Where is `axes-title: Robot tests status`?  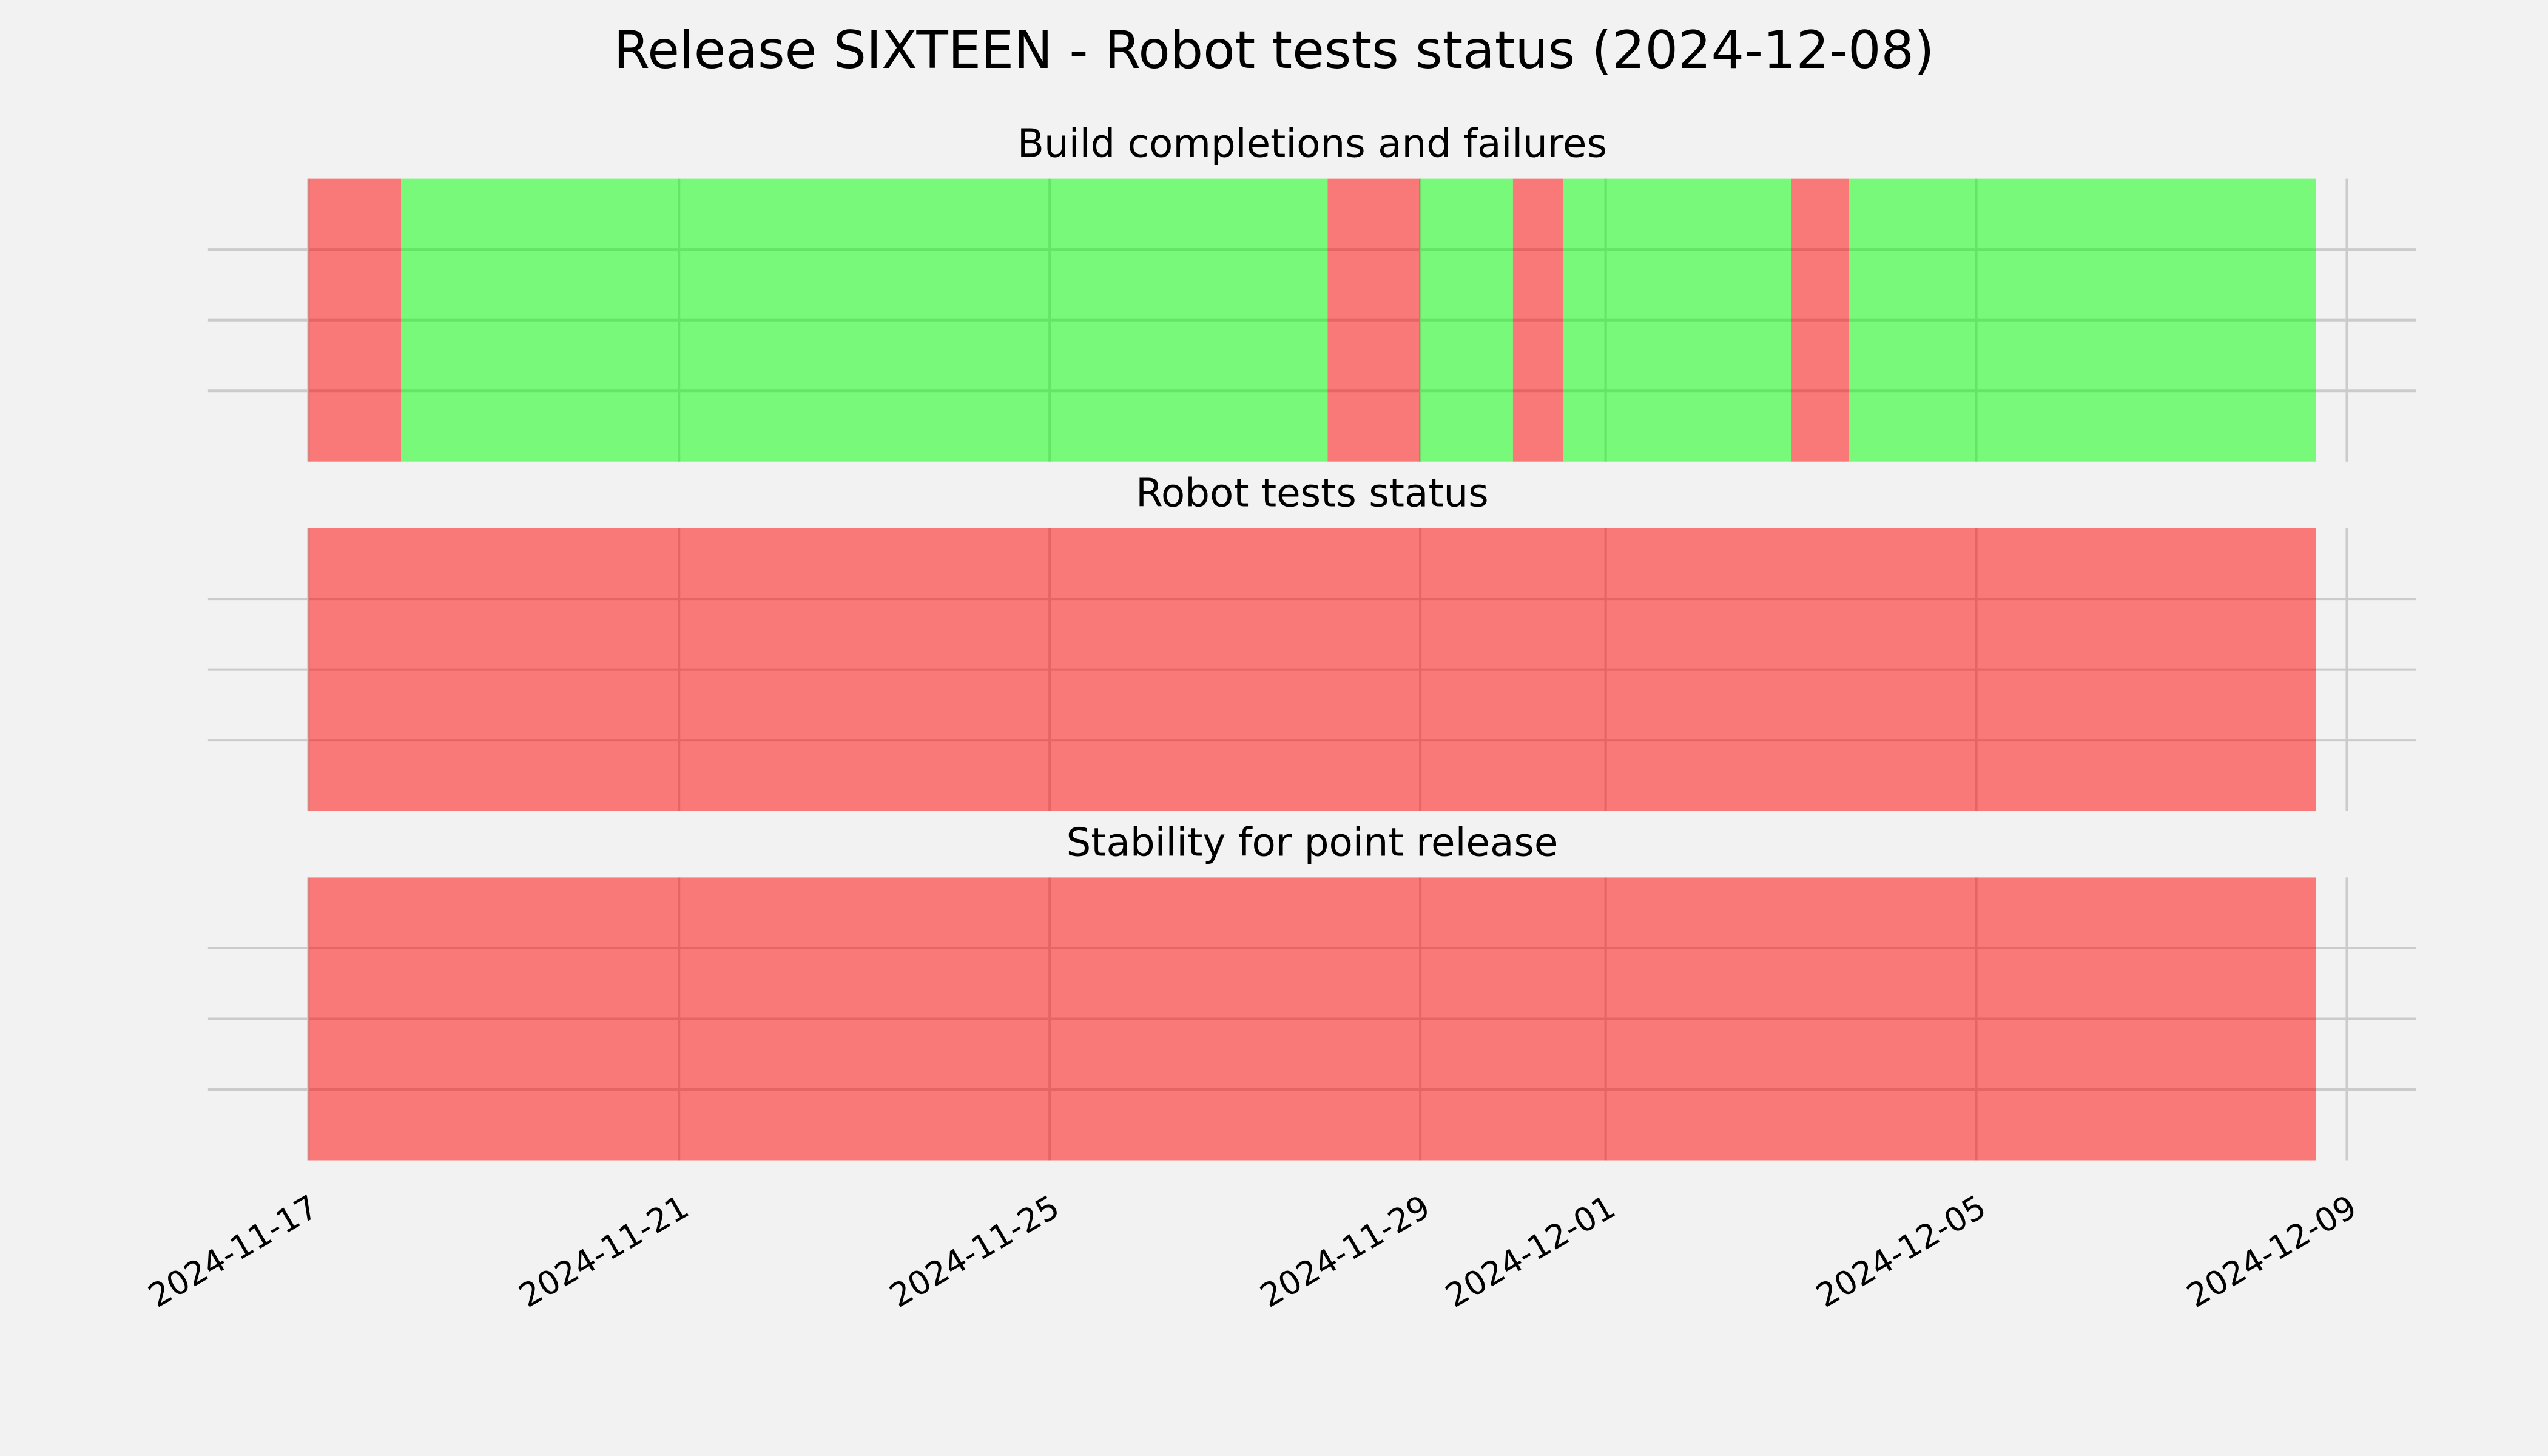
axes-title: Robot tests status is located at coordinates (1312, 493).